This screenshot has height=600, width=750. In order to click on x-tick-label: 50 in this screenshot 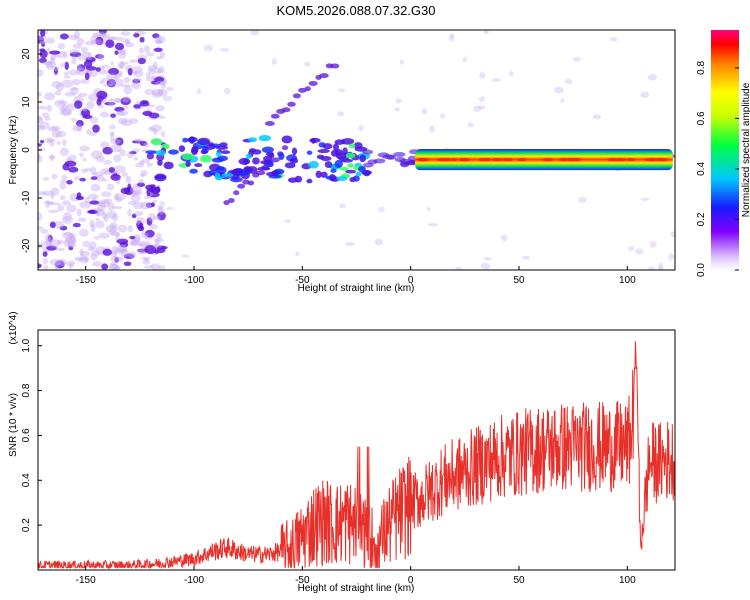, I will do `click(519, 280)`.